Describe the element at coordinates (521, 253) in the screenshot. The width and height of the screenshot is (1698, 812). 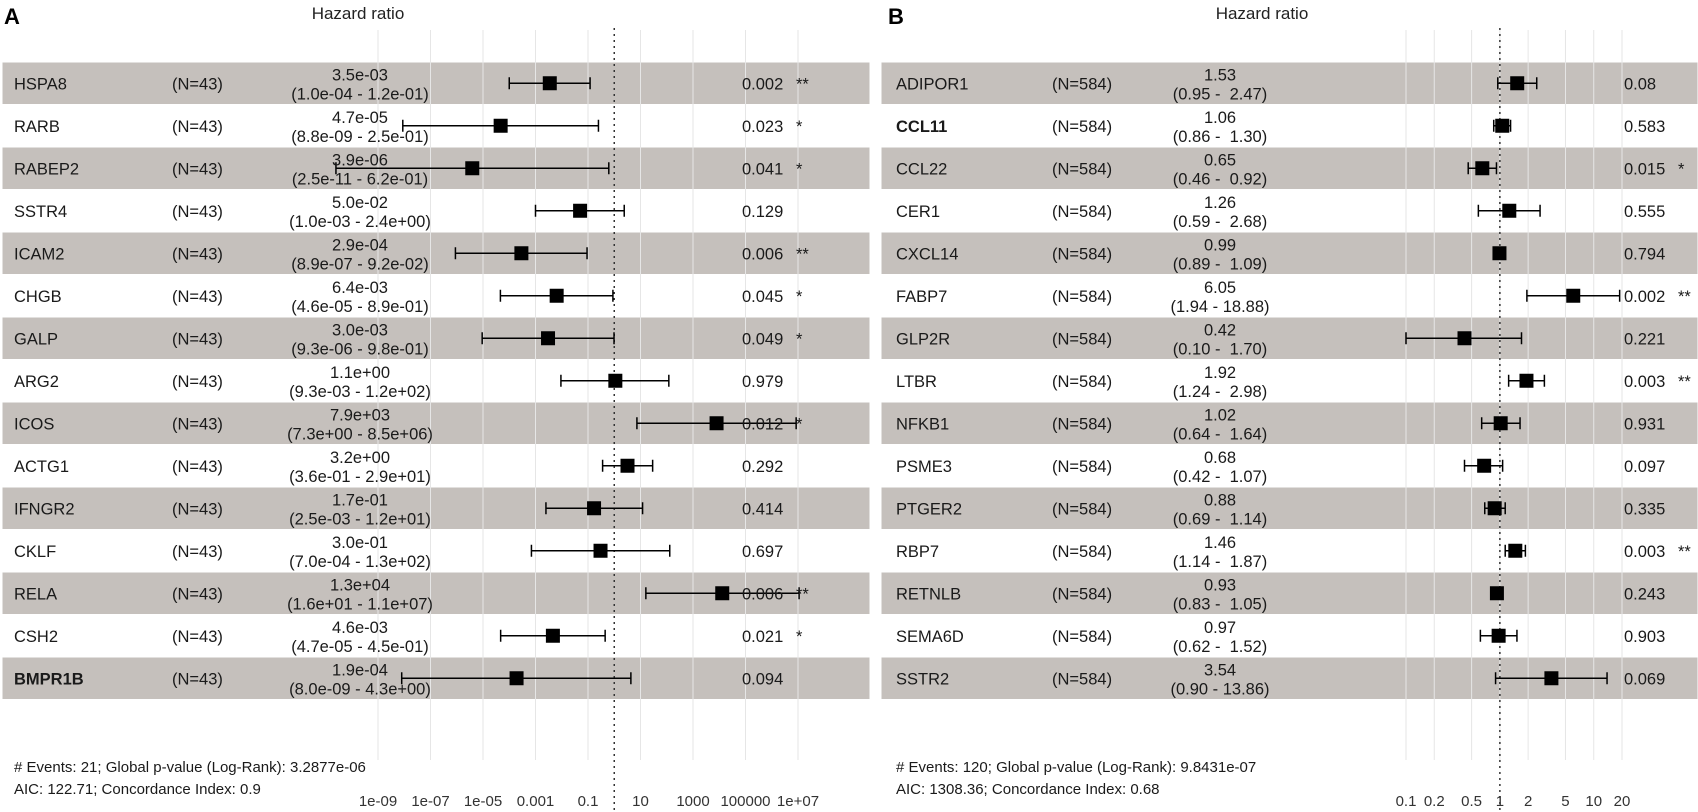
I see `hr-point-icam2` at that location.